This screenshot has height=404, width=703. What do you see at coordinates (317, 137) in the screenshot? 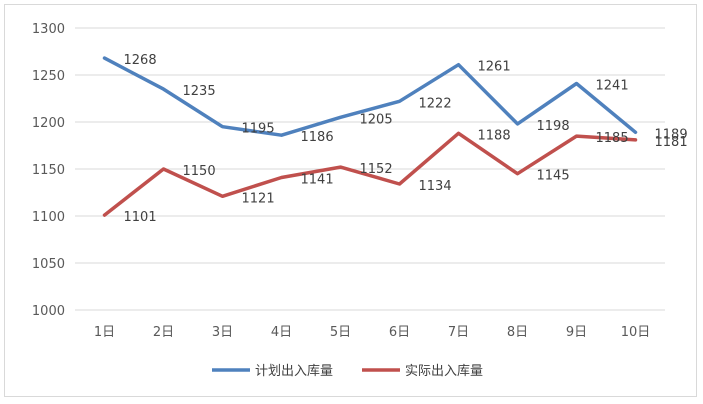
I see `data-label: 1186` at bounding box center [317, 137].